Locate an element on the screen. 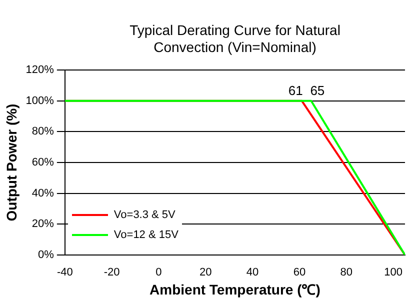 The height and width of the screenshot is (299, 411). x-tick-label: 60 is located at coordinates (299, 272).